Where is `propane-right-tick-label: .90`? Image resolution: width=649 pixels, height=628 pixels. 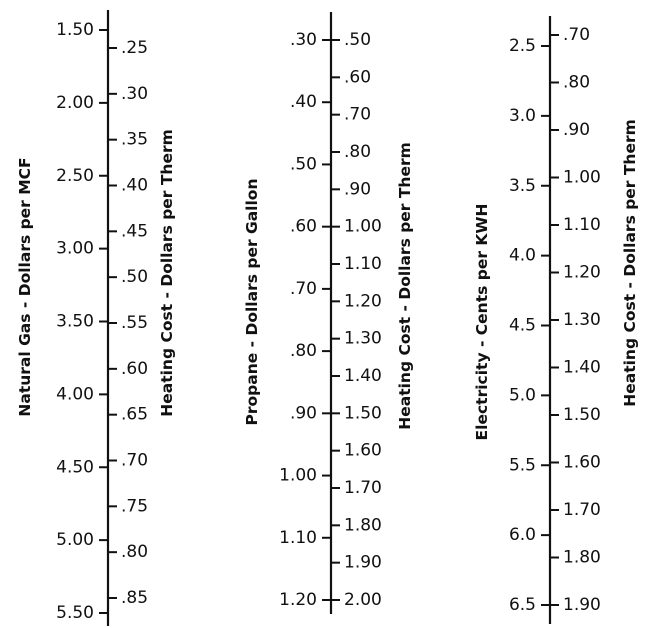 propane-right-tick-label: .90 is located at coordinates (357, 189).